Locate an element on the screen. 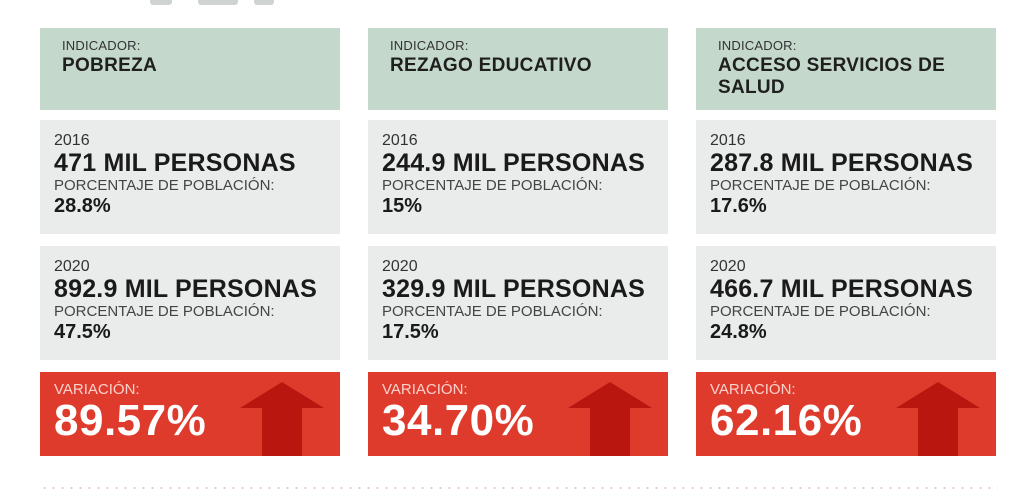 Image resolution: width=1024 pixels, height=497 pixels. indicator-name: REZAGO EDUCATIVO is located at coordinates (491, 65).